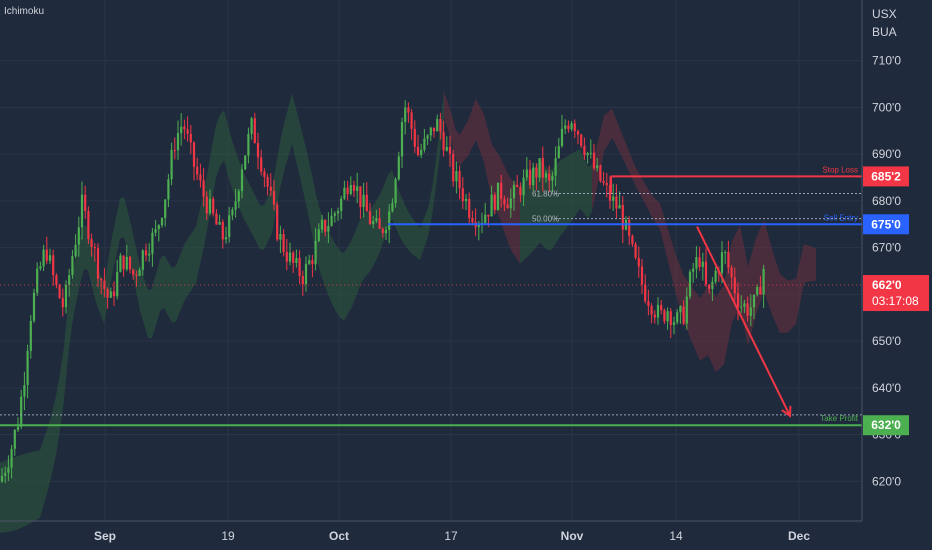  Describe the element at coordinates (886, 201) in the screenshot. I see `y-tick-label: 680'0` at that location.